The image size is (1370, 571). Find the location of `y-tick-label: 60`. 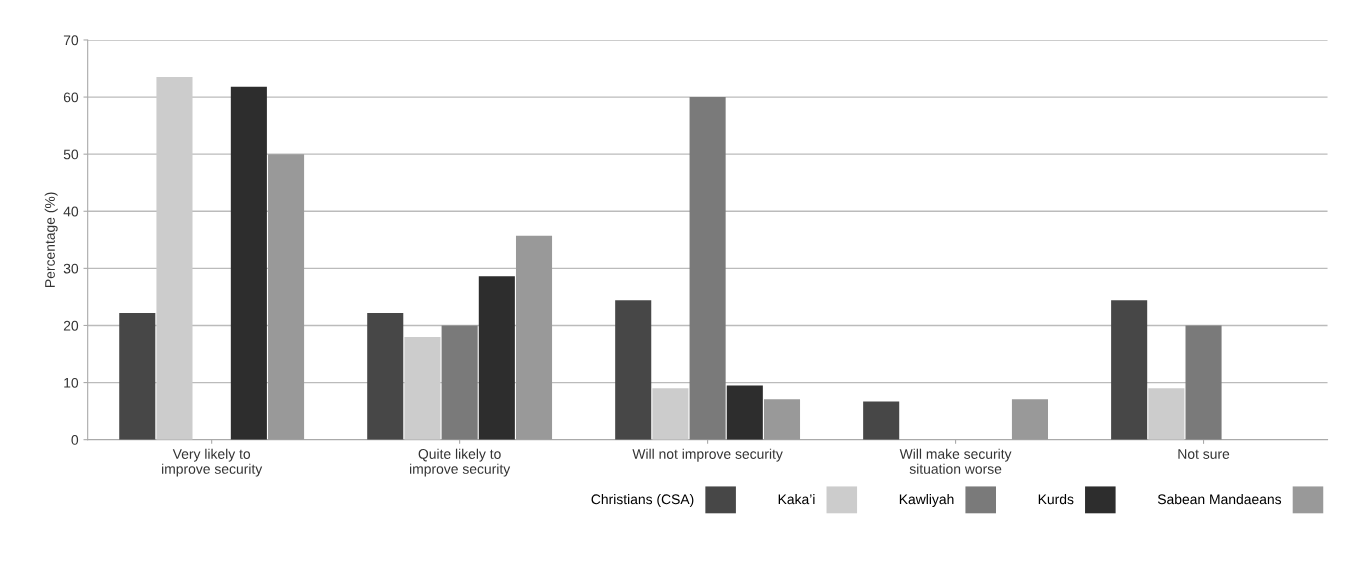

y-tick-label: 60 is located at coordinates (71, 97).